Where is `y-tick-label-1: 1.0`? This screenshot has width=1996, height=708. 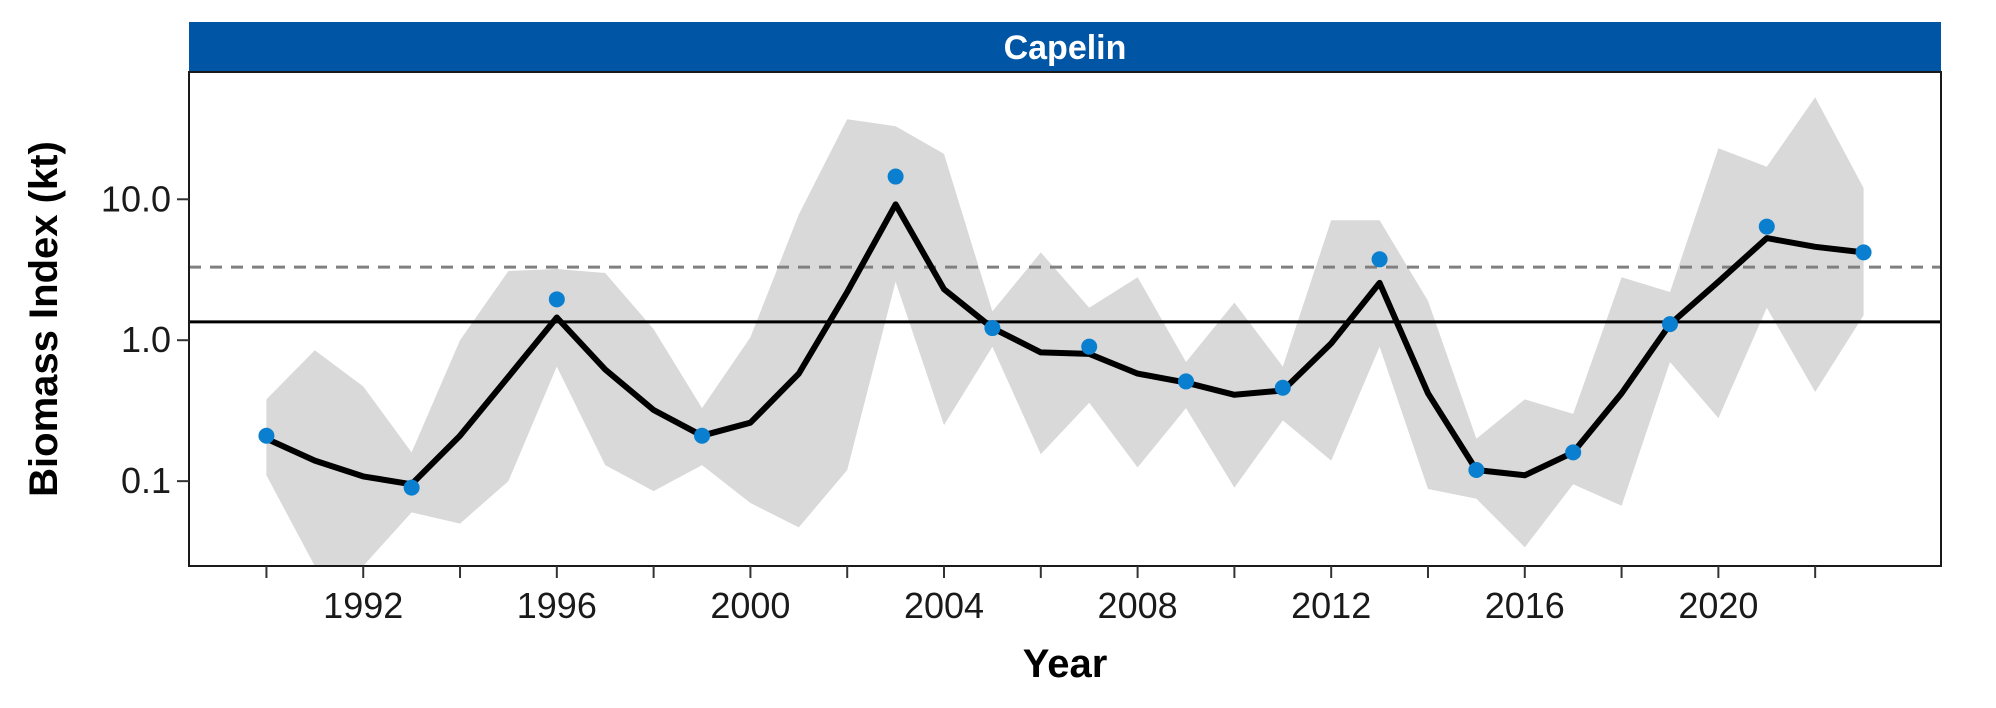
y-tick-label-1: 1.0 is located at coordinates (146, 339).